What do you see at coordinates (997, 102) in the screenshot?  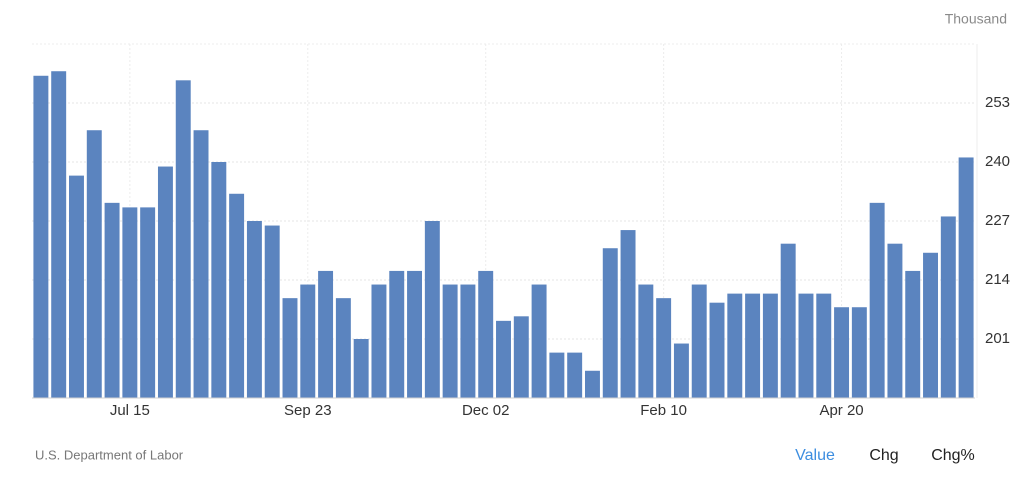 I see `y-tick-label: 253` at bounding box center [997, 102].